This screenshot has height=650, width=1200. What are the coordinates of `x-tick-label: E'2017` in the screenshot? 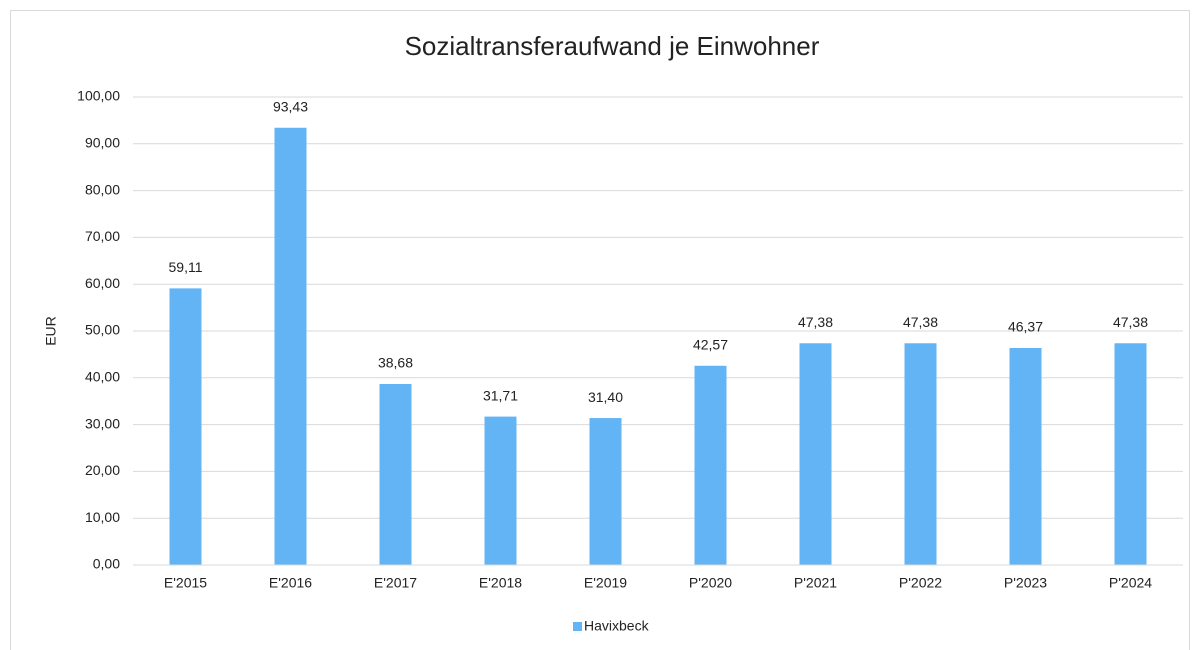 It's located at (395, 583).